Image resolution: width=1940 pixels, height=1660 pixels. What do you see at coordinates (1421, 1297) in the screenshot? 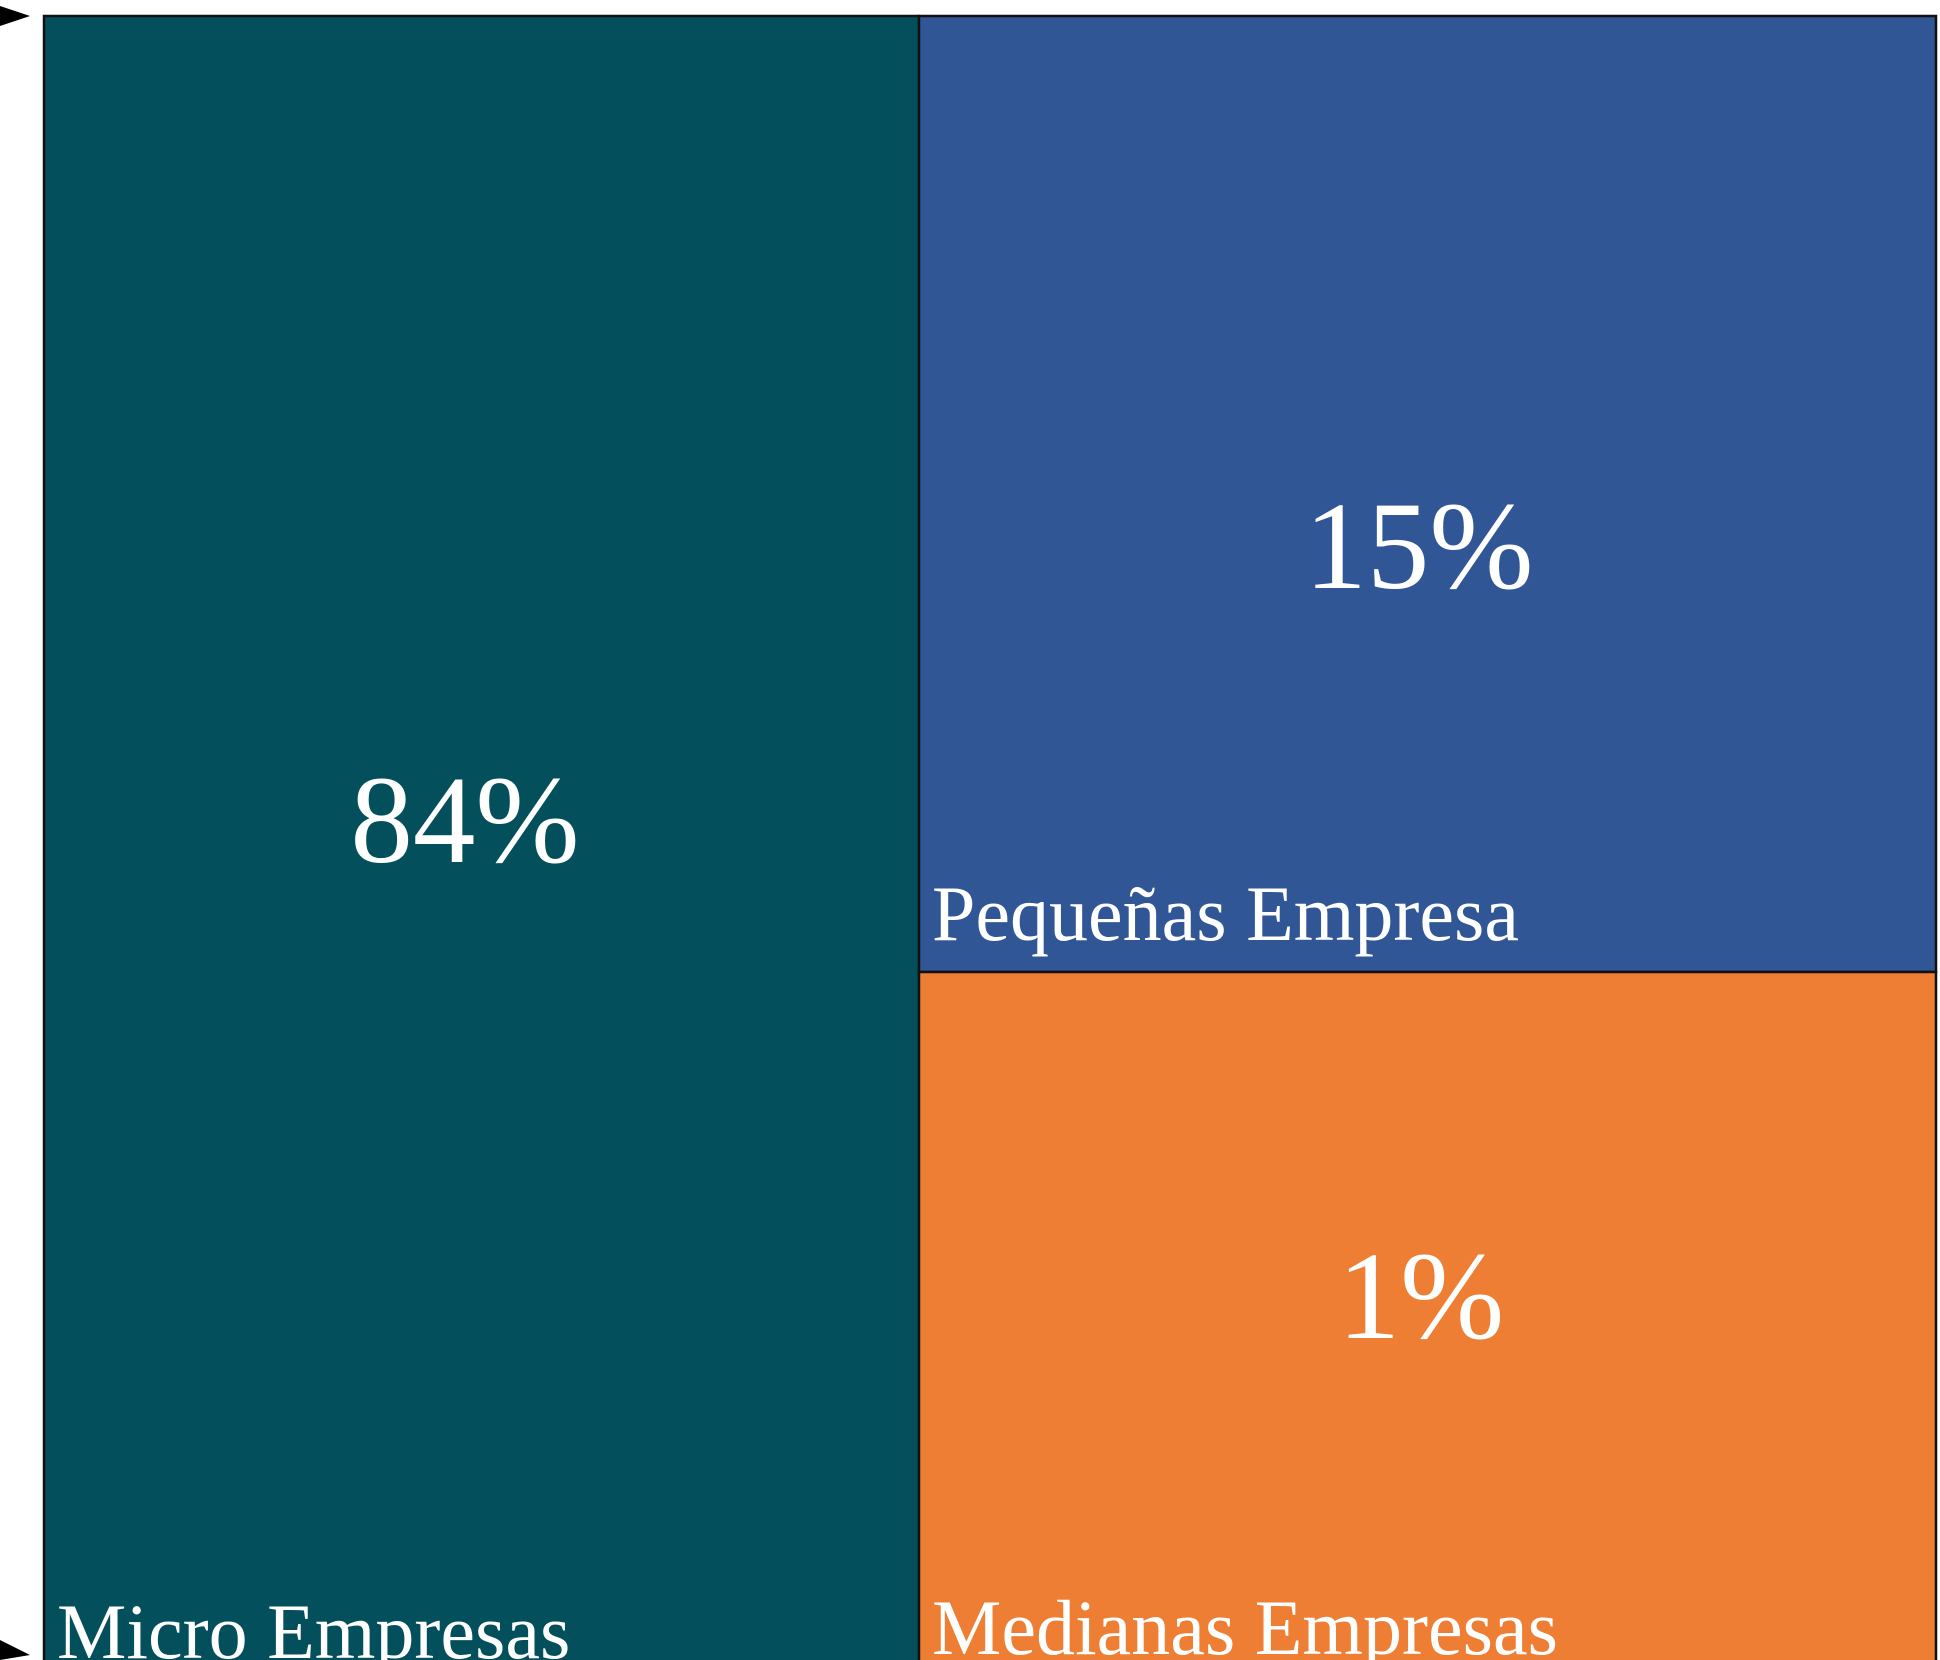
I see `value-label: 1%` at bounding box center [1421, 1297].